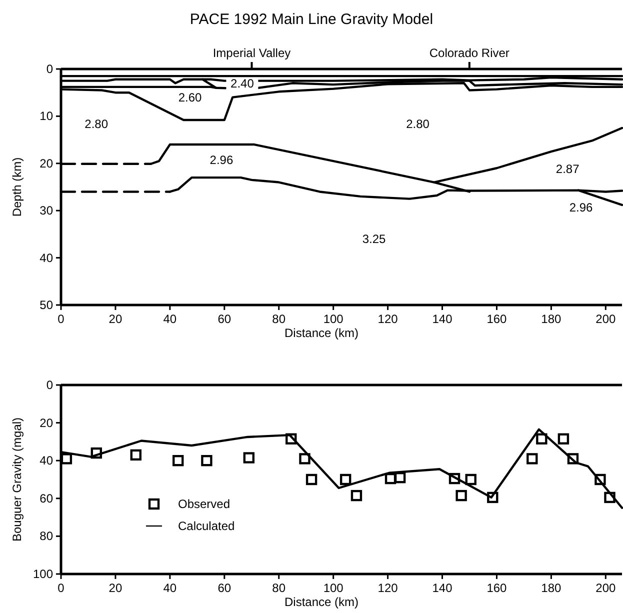 The width and height of the screenshot is (623, 613). I want to click on y-tick-label: 60, so click(47, 498).